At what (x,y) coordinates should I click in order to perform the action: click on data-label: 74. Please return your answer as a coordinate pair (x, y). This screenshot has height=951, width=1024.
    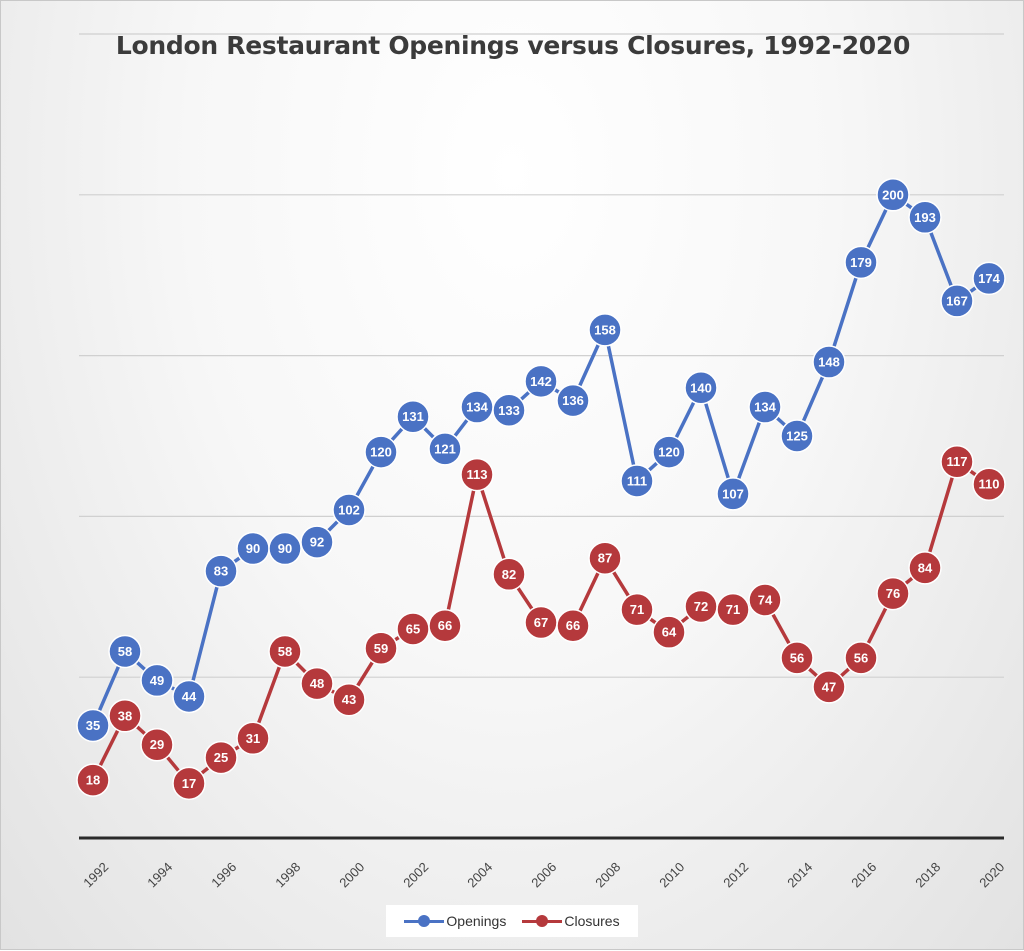
    Looking at the image, I should click on (765, 600).